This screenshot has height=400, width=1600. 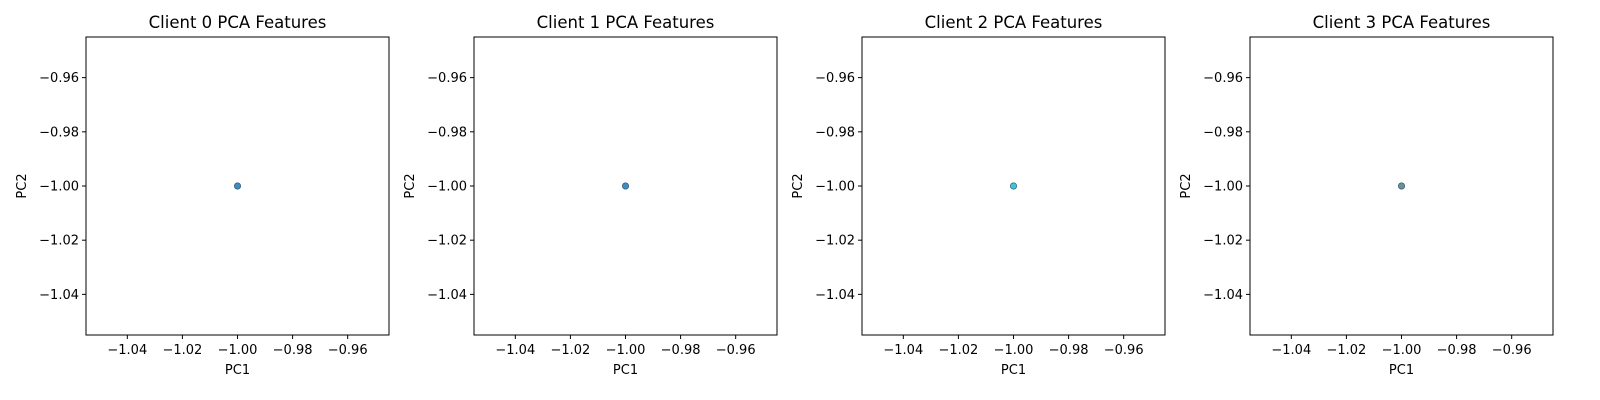 I want to click on chart-title: Client 2 PCA Features, so click(x=1014, y=22).